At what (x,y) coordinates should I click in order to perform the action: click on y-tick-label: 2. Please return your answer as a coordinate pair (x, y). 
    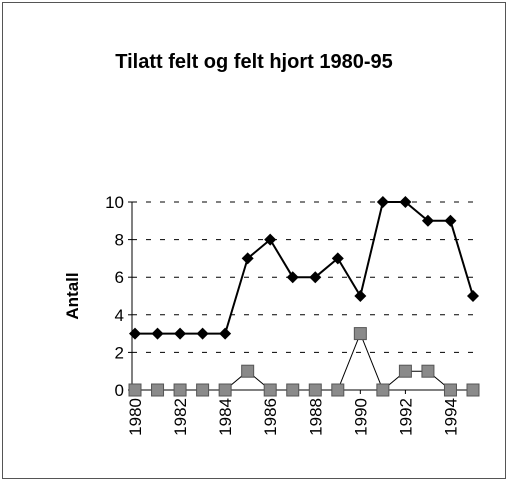
    Looking at the image, I should click on (119, 352).